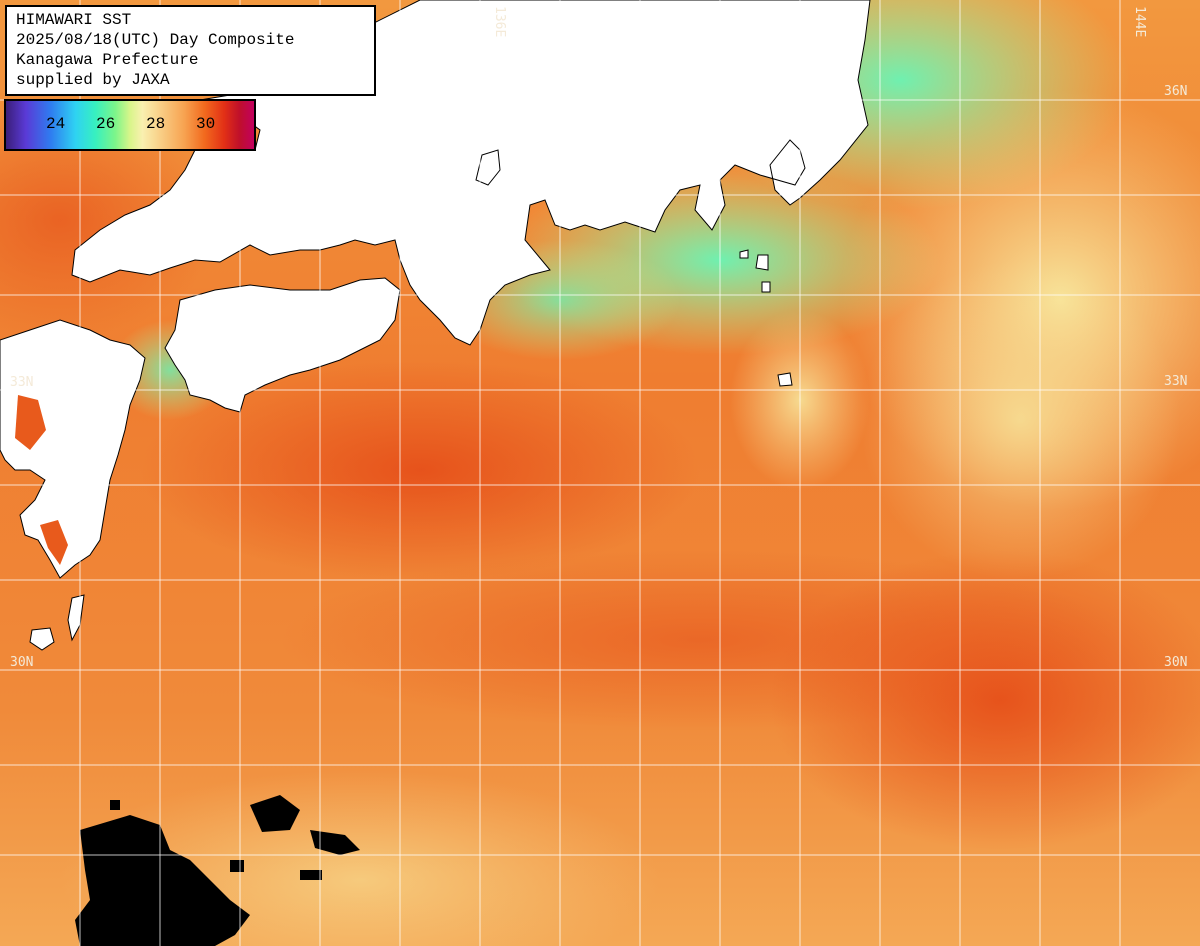 This screenshot has height=946, width=1200. I want to click on bay-kagoshima, so click(54, 542).